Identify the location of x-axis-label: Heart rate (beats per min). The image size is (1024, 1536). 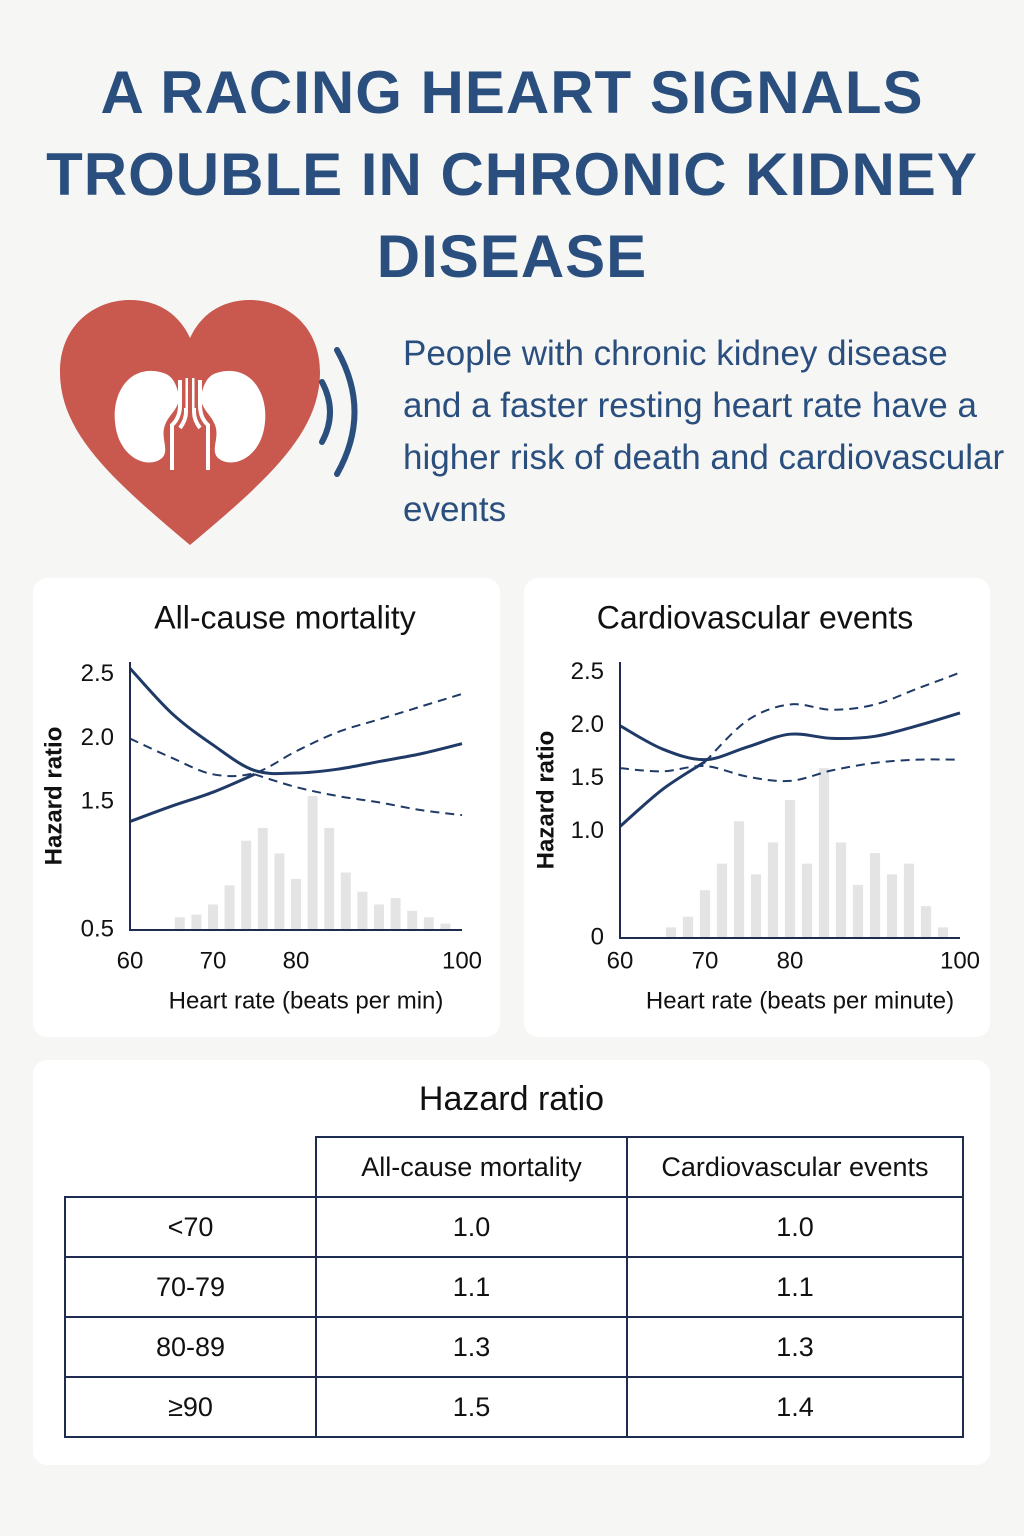
(306, 1000).